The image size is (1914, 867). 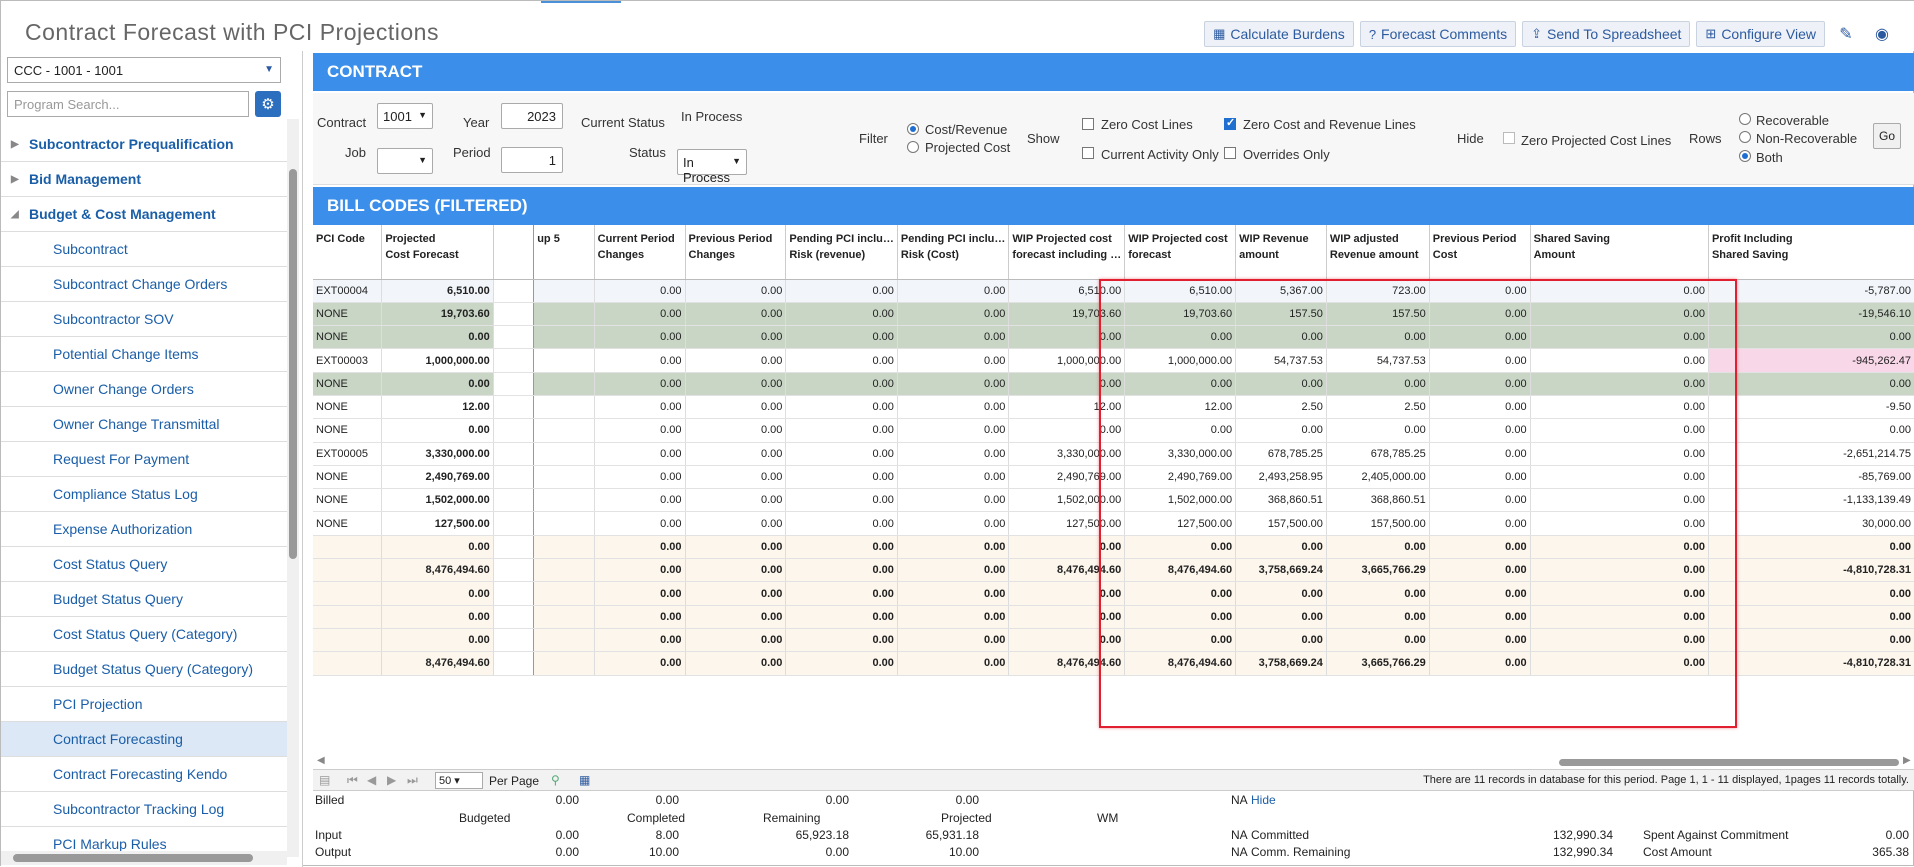 I want to click on table-cell: 1,000,000.00, so click(x=437, y=360).